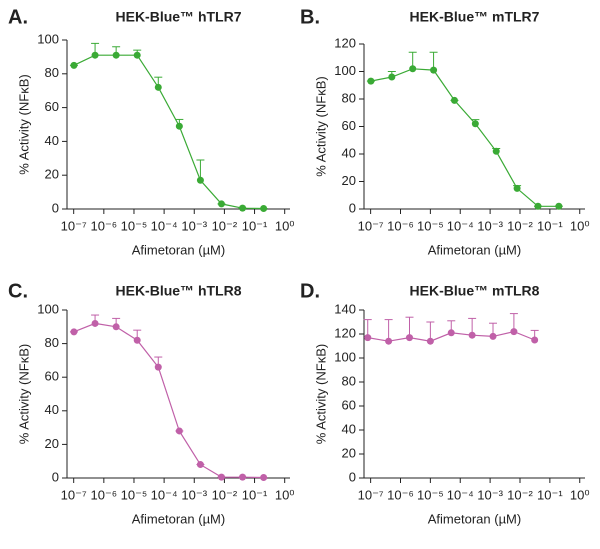 This screenshot has height=549, width=600. I want to click on chart-title: HEK-Blue™ hTLR8, so click(179, 291).